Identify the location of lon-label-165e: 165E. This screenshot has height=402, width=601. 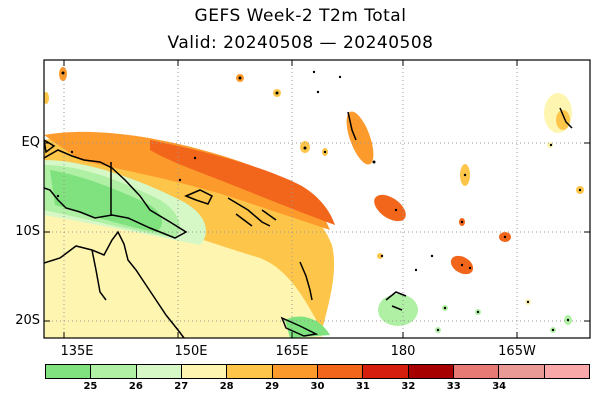
(292, 351).